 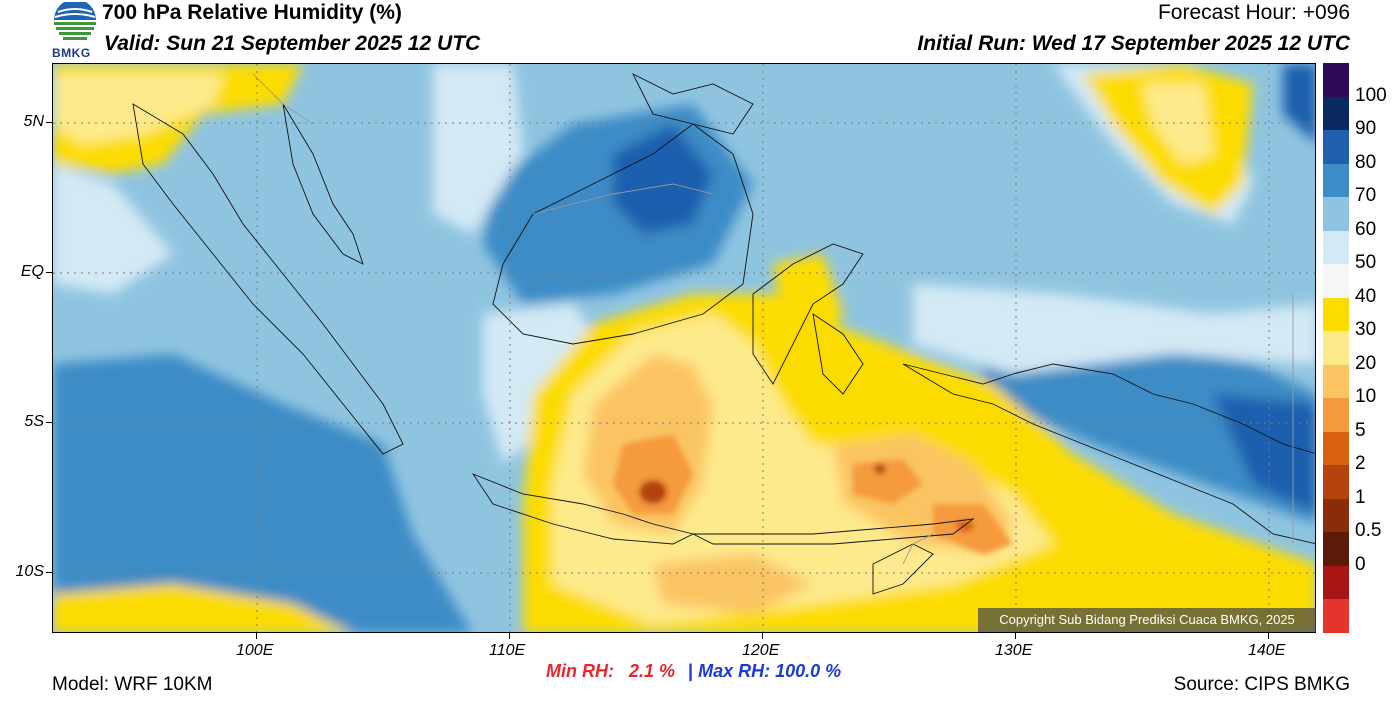 I want to click on colorbar-label: 100, so click(x=1371, y=95).